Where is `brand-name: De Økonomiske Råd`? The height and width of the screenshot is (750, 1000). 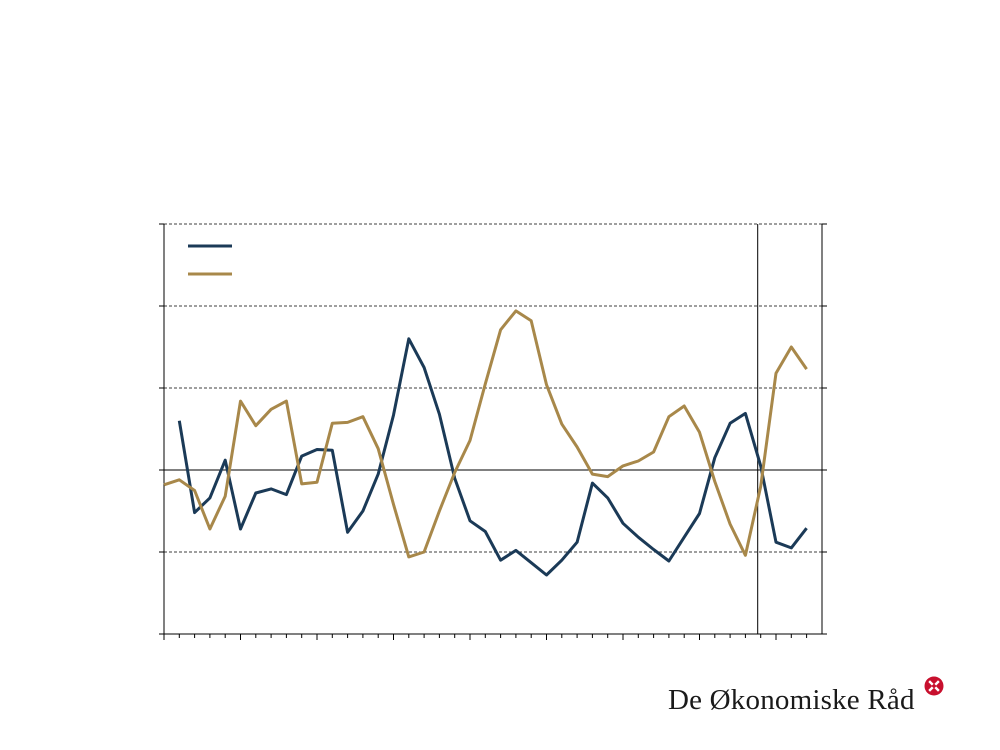
brand-name: De Økonomiske Råd is located at coordinates (791, 700).